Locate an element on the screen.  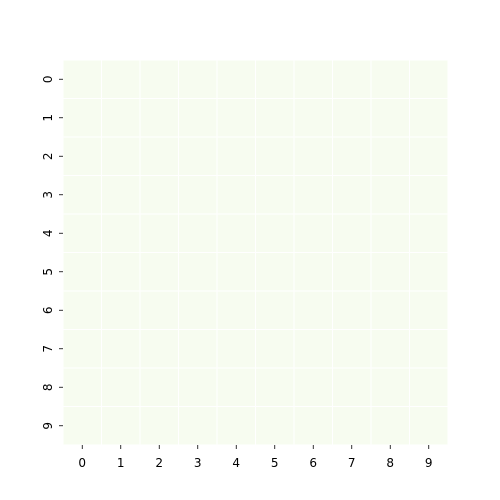
y-tick-label: 2 is located at coordinates (48, 156).